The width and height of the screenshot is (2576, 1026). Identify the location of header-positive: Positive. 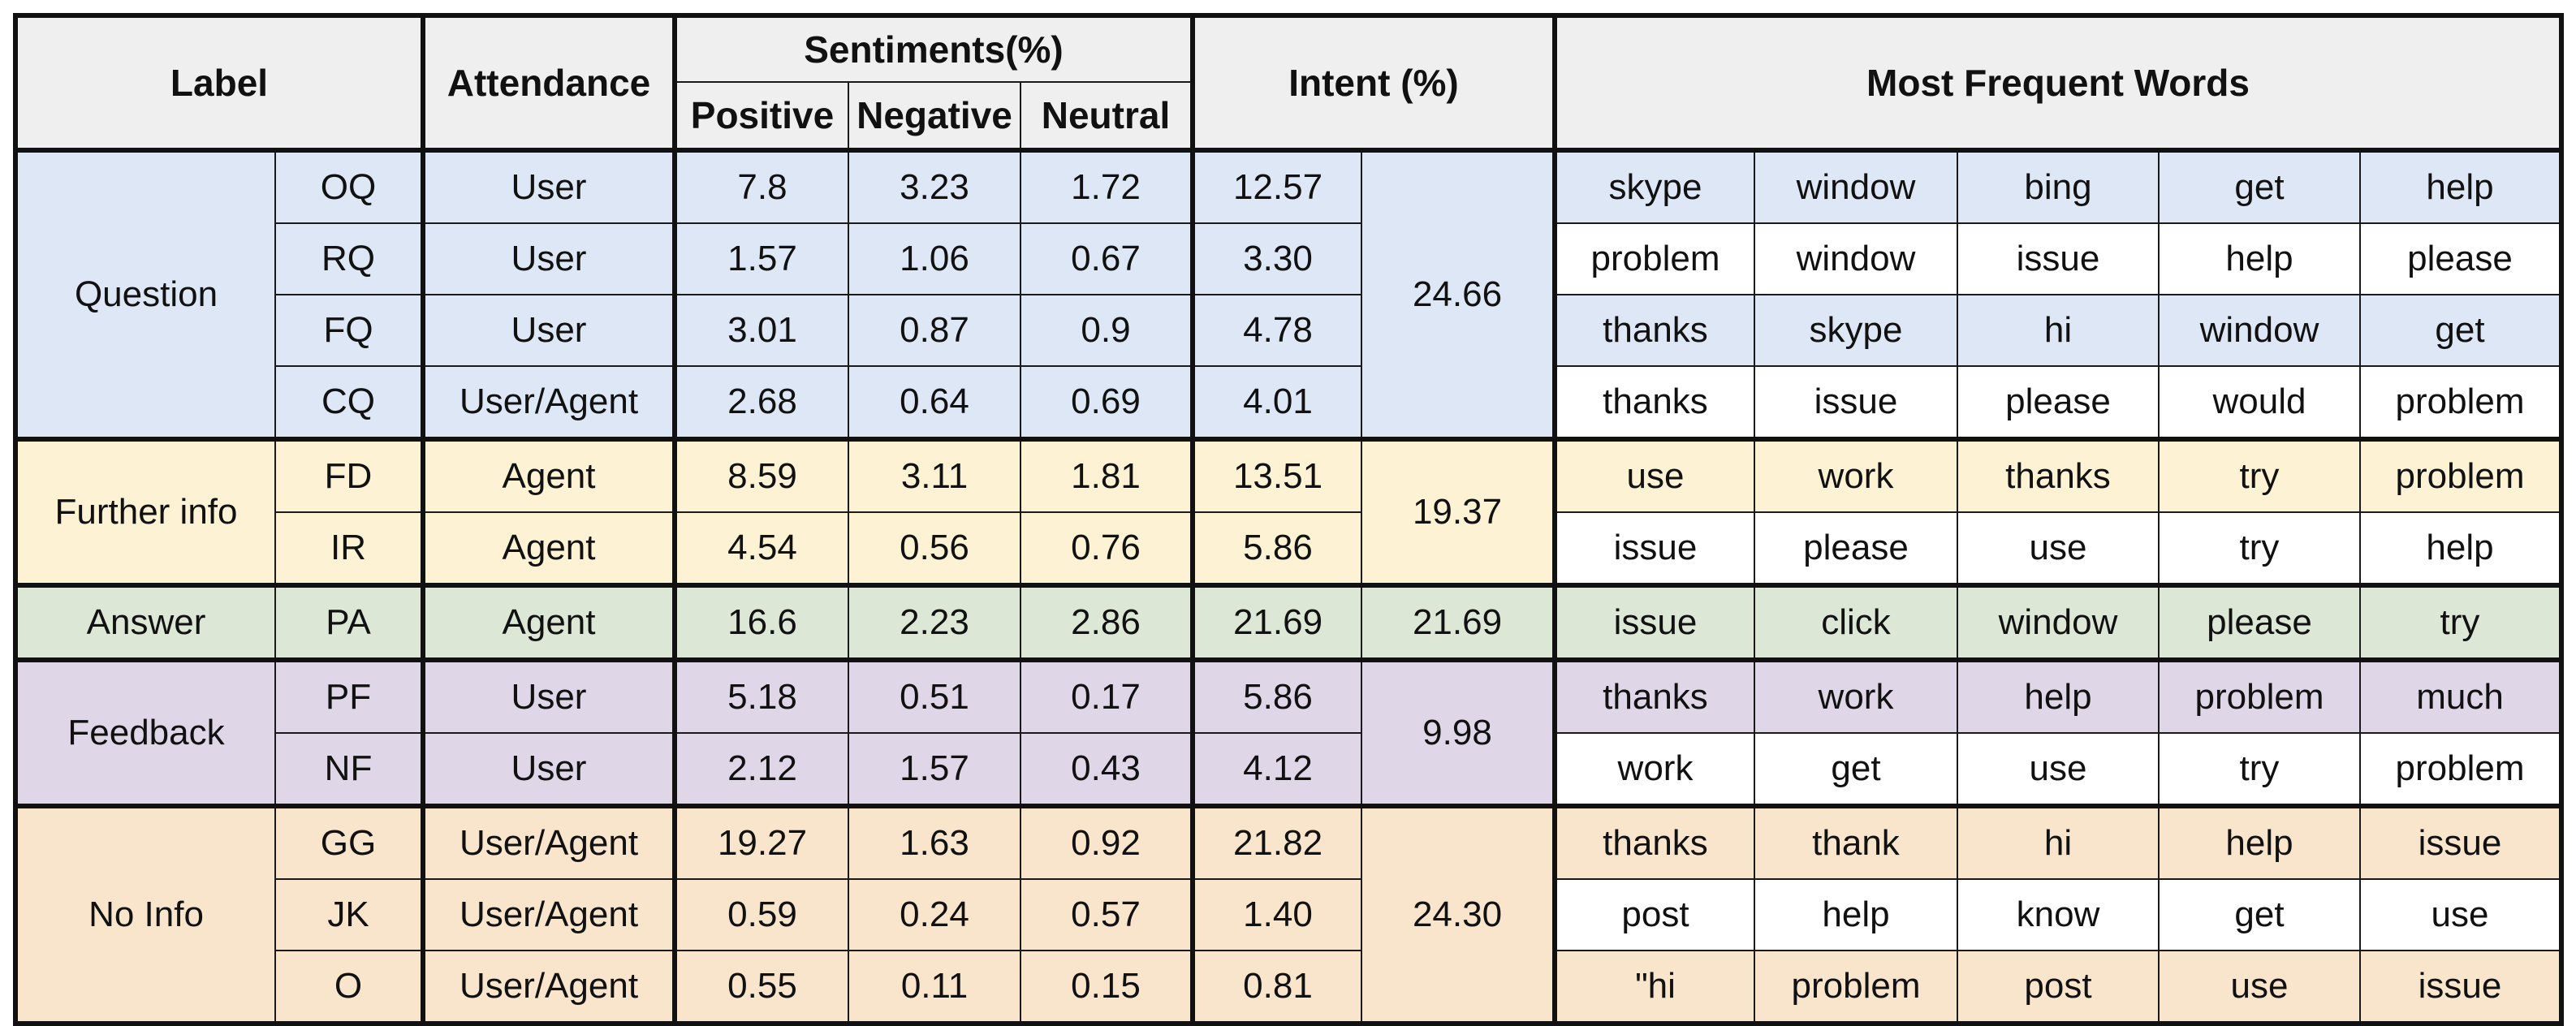
(761, 117).